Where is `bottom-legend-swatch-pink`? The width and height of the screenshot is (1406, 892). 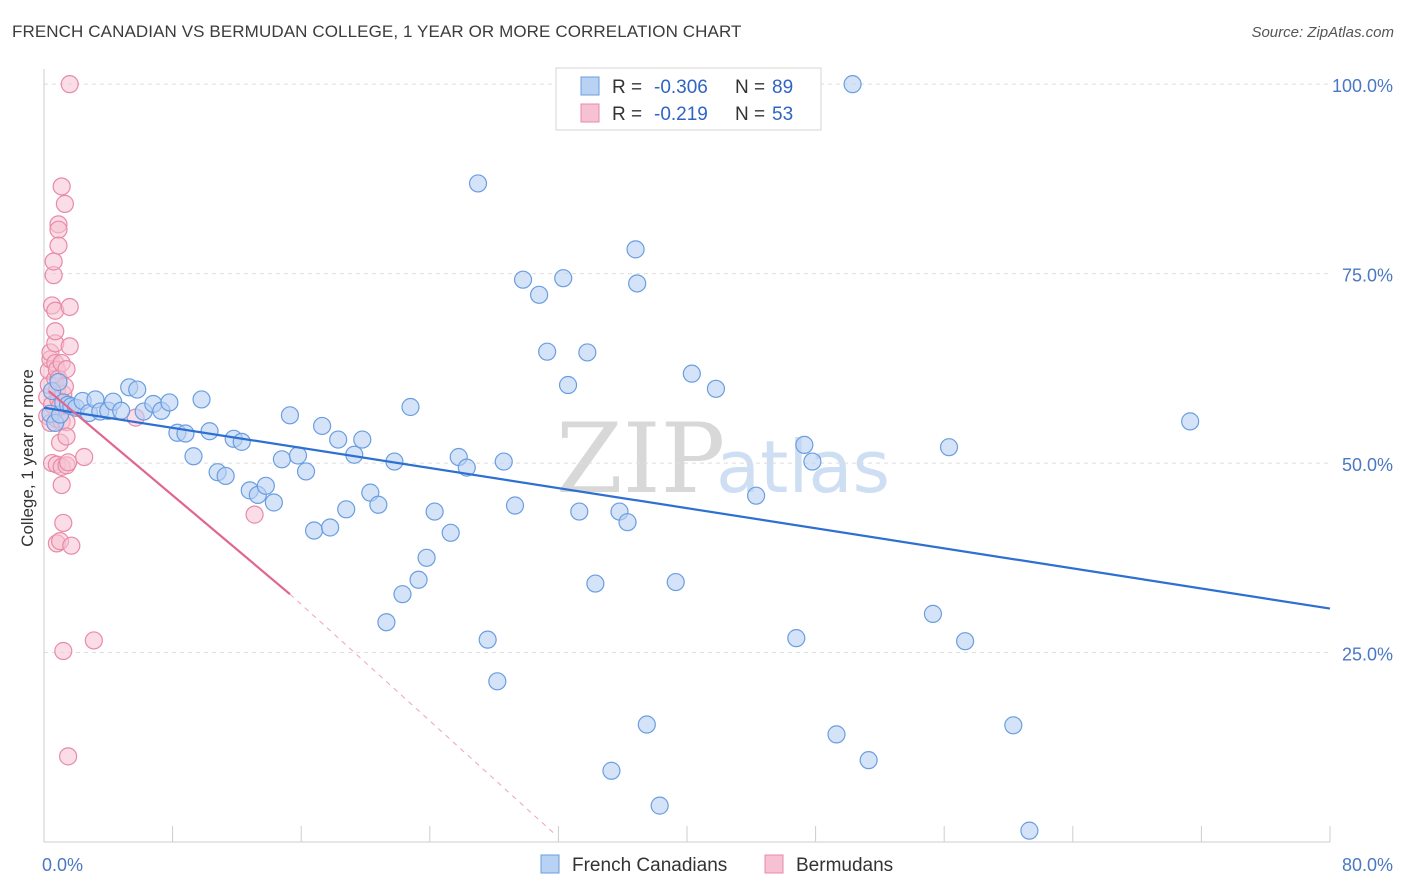
bottom-legend-swatch-pink is located at coordinates (774, 864).